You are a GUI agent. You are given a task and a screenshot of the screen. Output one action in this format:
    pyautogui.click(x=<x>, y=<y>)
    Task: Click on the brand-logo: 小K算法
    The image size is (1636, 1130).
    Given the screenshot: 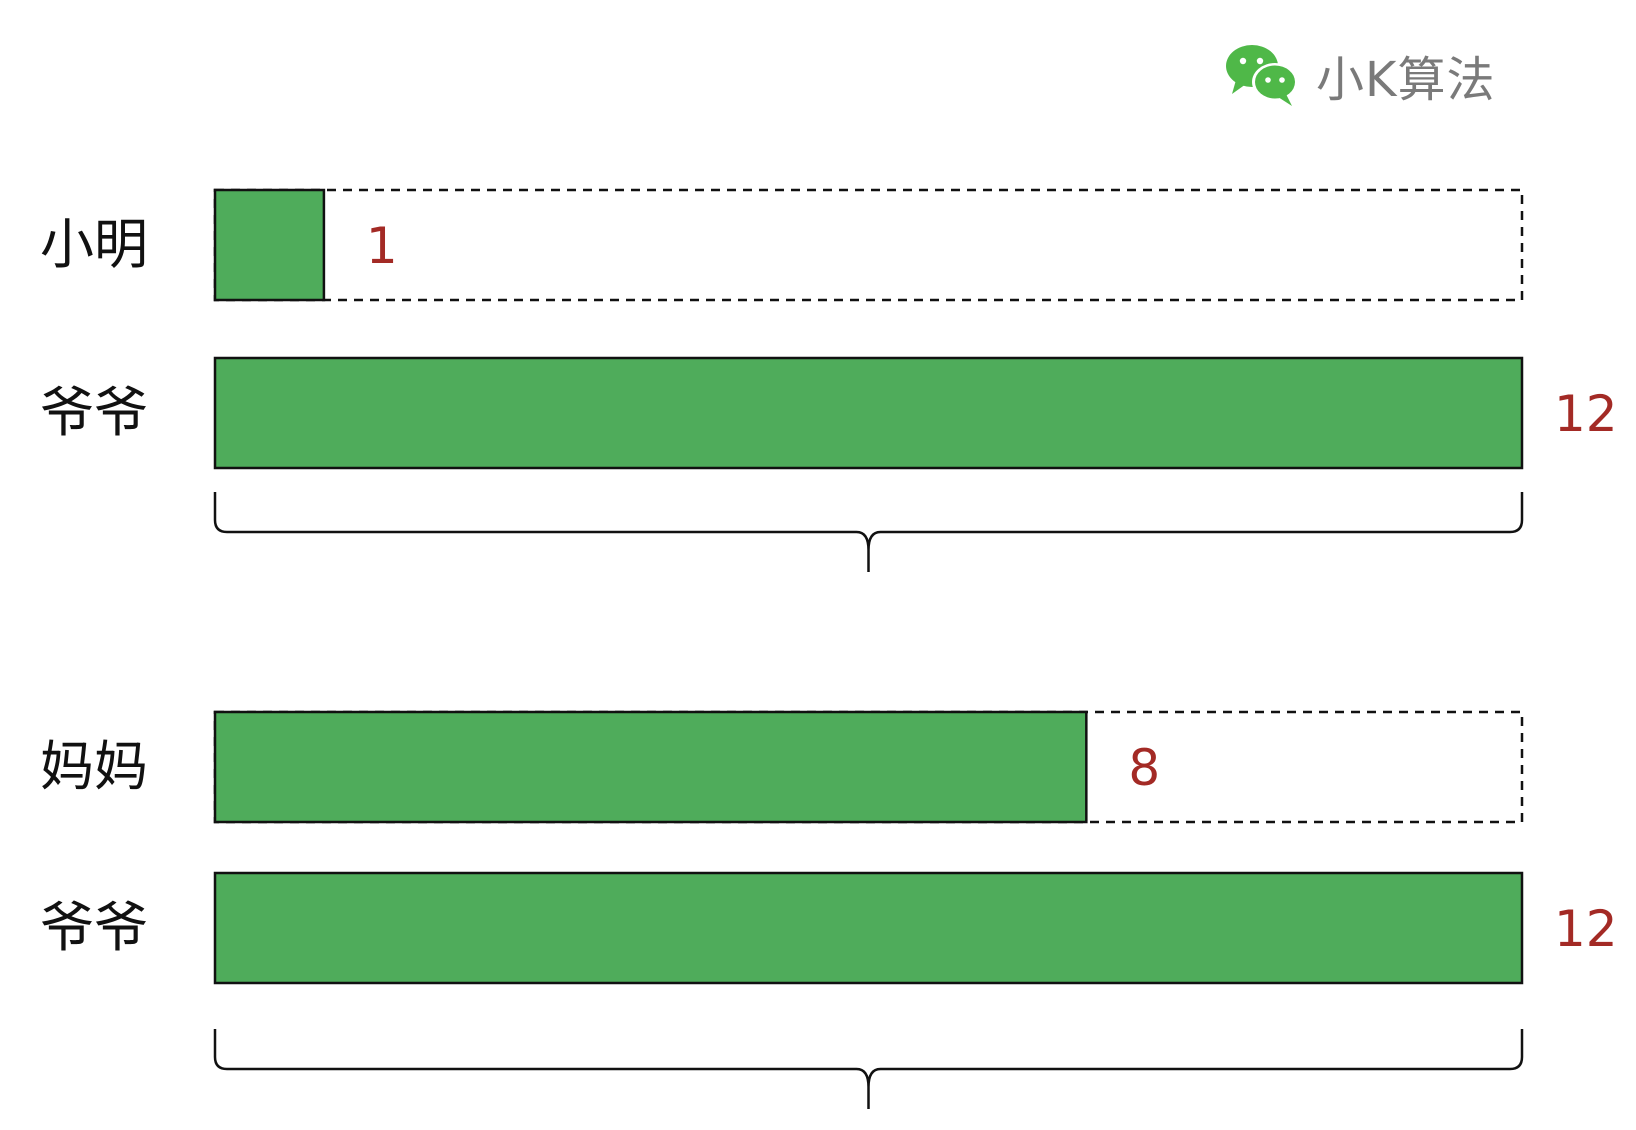 What is the action you would take?
    pyautogui.click(x=1358, y=75)
    